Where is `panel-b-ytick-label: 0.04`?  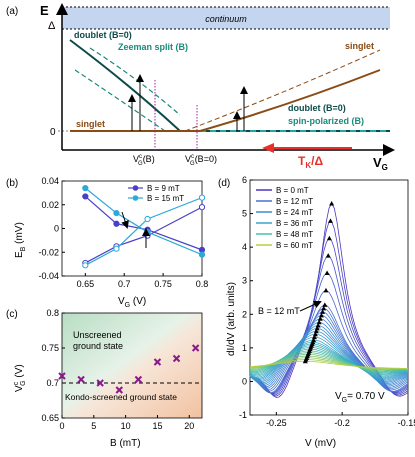 panel-b-ytick-label: 0.04 is located at coordinates (50, 181).